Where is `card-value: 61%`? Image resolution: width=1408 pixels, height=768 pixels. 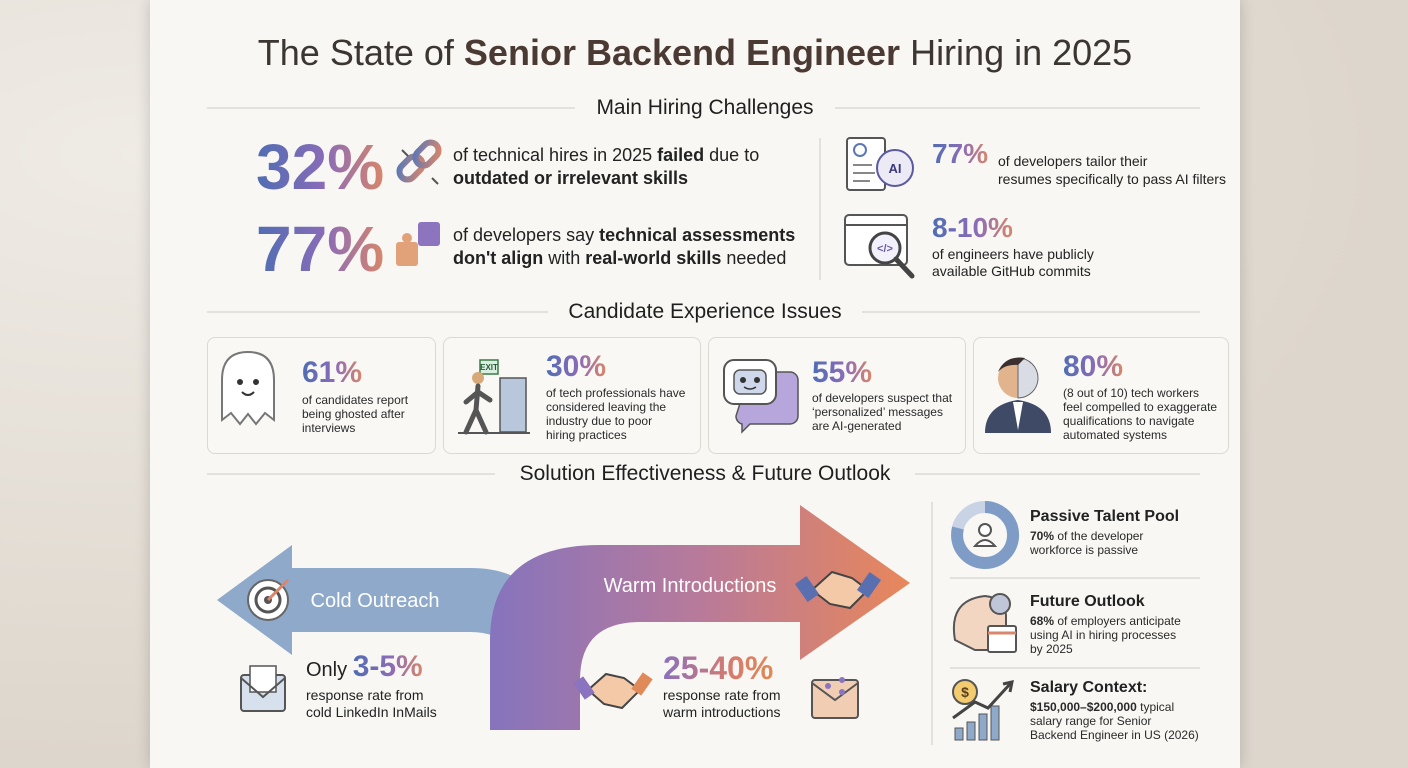
card-value: 61% is located at coordinates (332, 372).